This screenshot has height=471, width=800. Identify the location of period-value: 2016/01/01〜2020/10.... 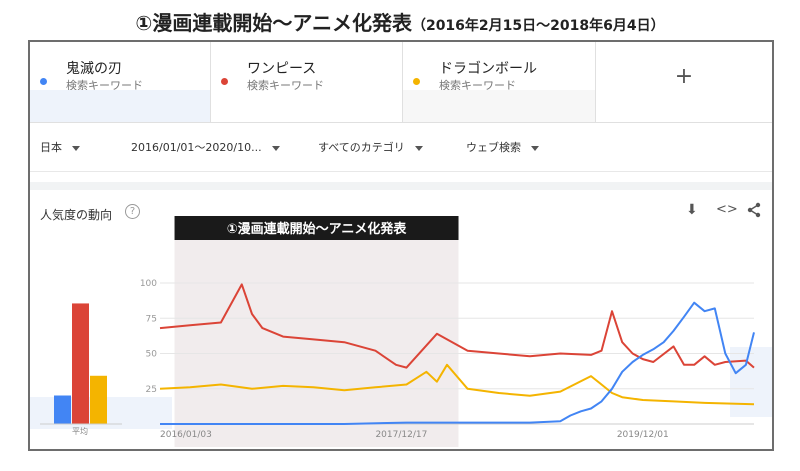
(196, 147).